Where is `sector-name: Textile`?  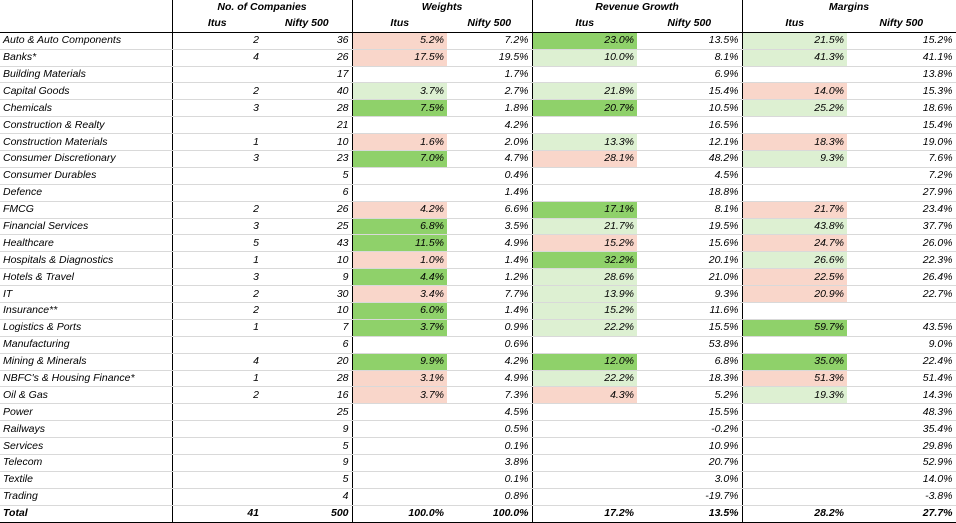 sector-name: Textile is located at coordinates (86, 480).